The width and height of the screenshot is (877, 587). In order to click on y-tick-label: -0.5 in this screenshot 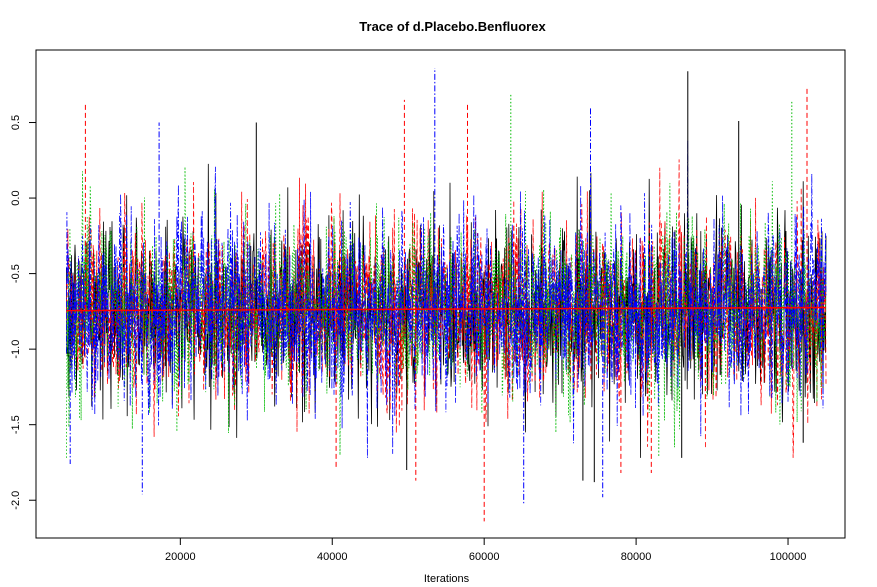, I will do `click(16, 273)`.